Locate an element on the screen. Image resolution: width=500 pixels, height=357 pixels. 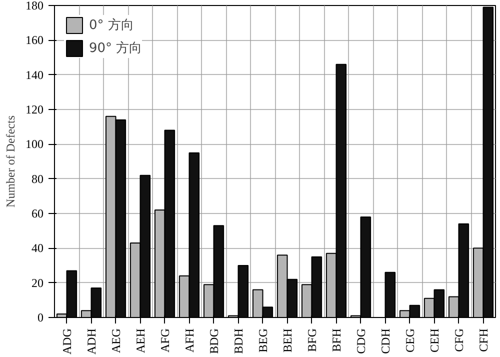
x-tick-label: BDH is located at coordinates (238, 341).